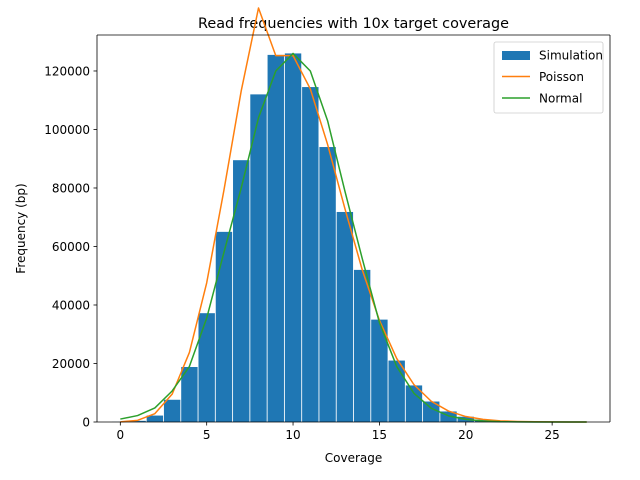 The image size is (640, 480). Describe the element at coordinates (71, 247) in the screenshot. I see `y-tick-label-60000: 60000` at that location.